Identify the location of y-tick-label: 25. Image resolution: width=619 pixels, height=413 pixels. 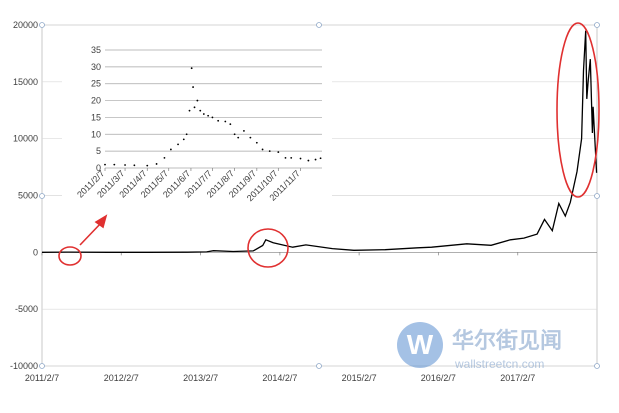
(96, 84).